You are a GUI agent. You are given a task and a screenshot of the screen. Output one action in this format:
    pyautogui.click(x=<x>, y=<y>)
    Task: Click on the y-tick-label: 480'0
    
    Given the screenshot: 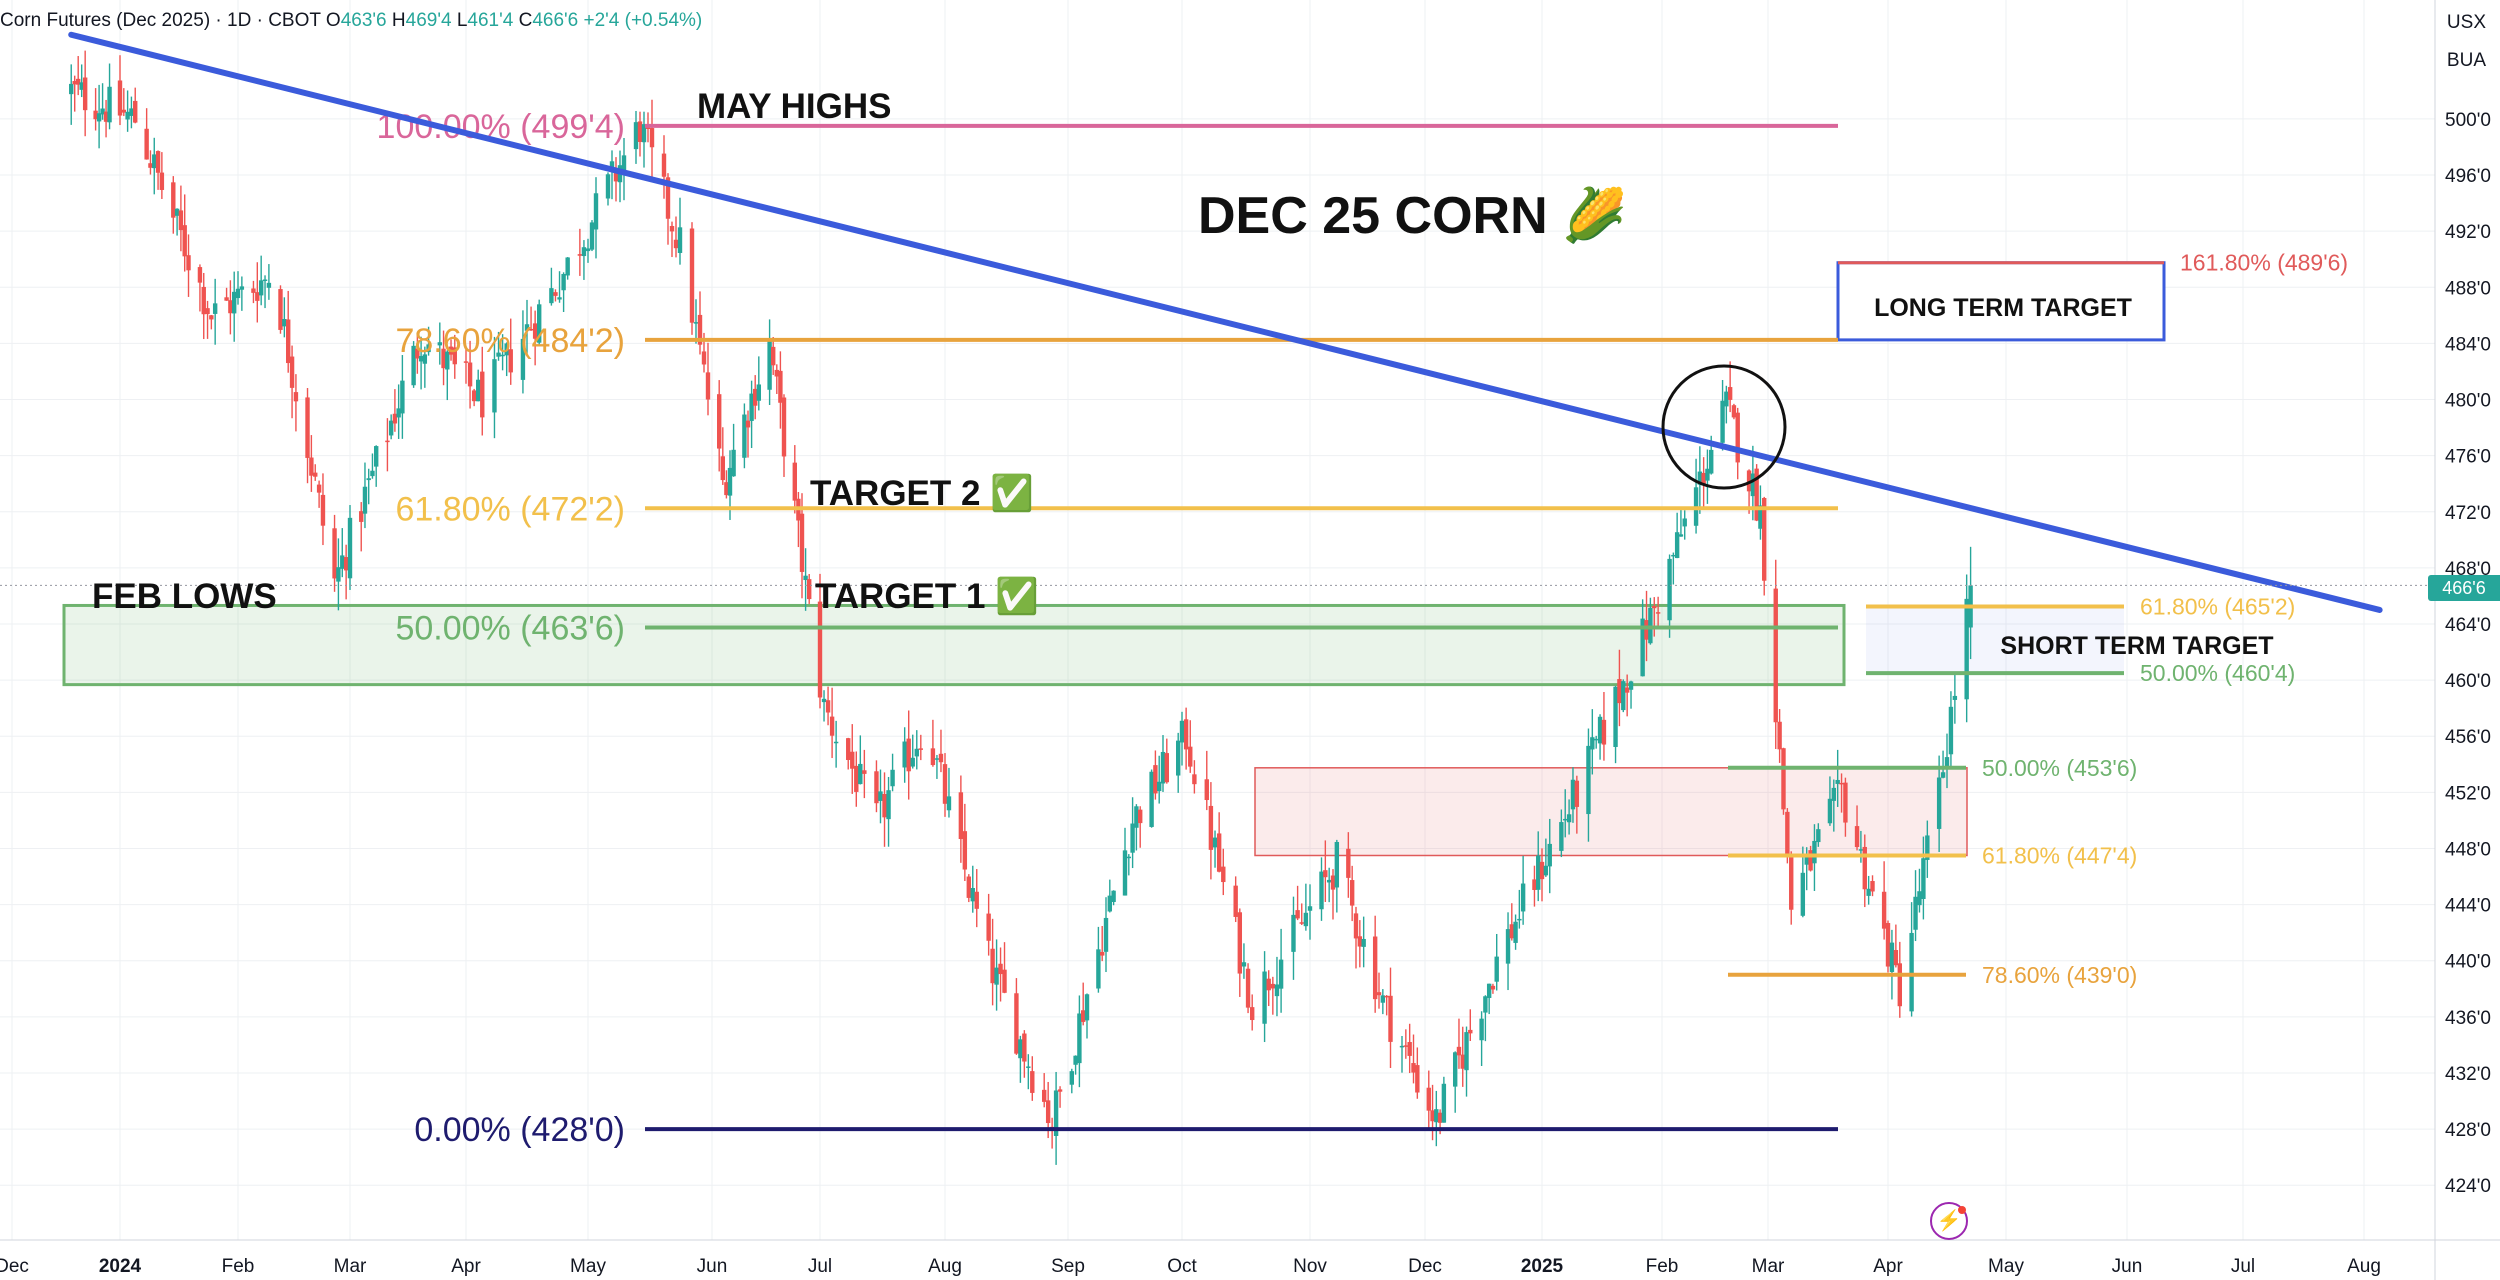 What is the action you would take?
    pyautogui.click(x=2468, y=401)
    